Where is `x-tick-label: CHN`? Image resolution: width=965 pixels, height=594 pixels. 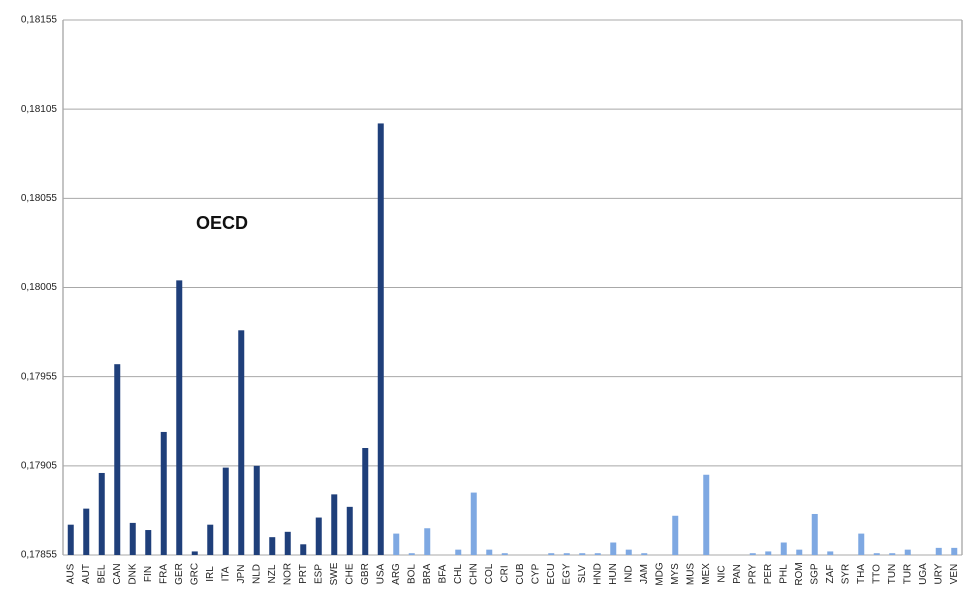
x-tick-label: CHN is located at coordinates (473, 574).